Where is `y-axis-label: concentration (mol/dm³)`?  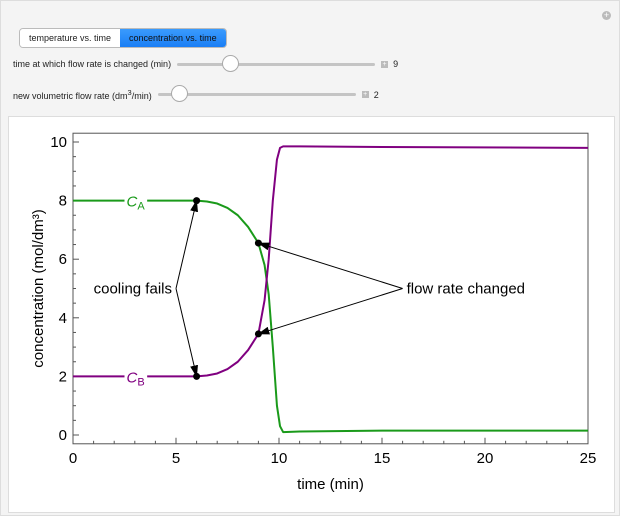 y-axis-label: concentration (mol/dm³) is located at coordinates (38, 288).